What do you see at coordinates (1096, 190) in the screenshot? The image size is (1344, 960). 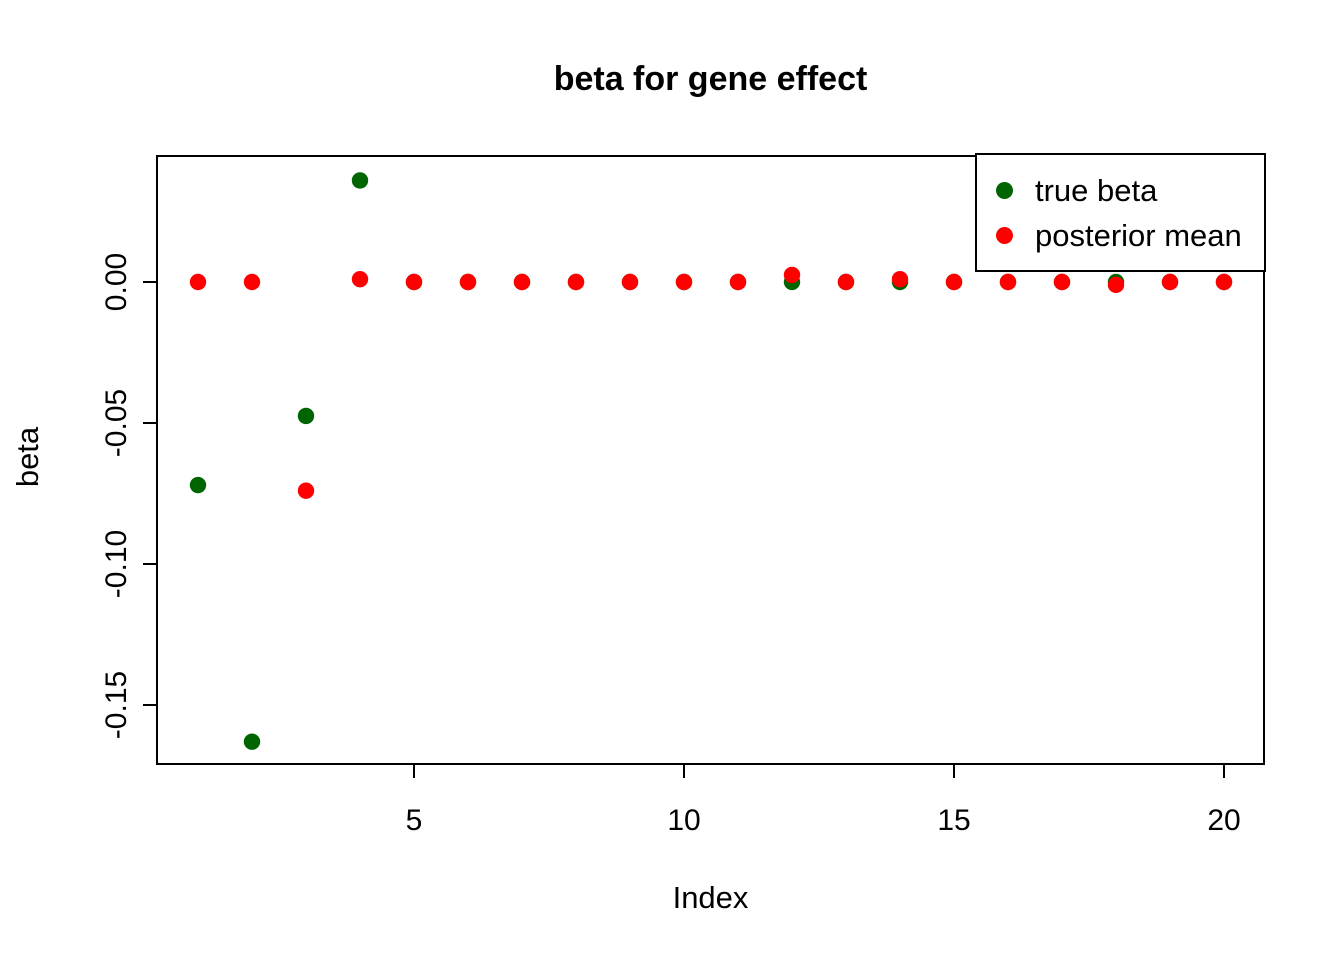 I see `legend-label-true-beta: true beta` at bounding box center [1096, 190].